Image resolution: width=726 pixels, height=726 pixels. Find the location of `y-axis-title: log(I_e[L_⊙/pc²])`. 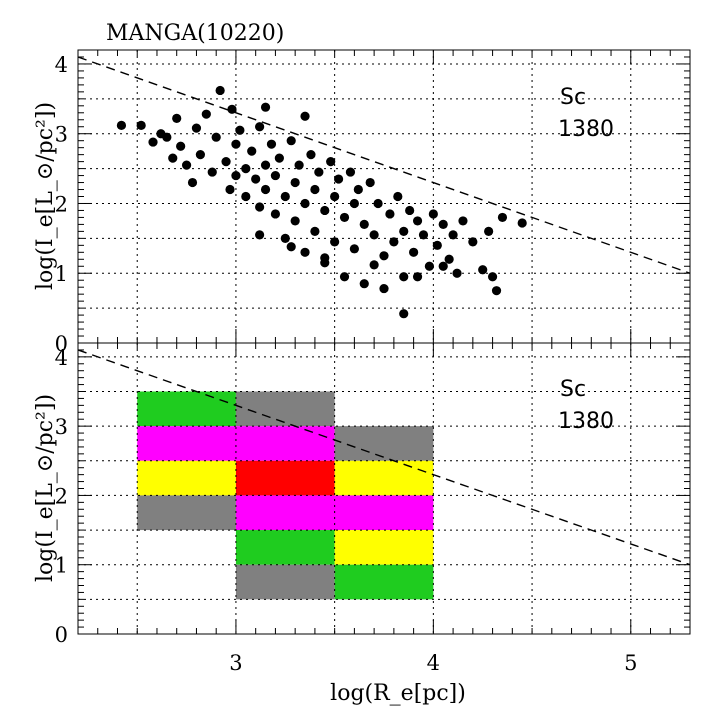

y-axis-title: log(I_e[L_⊙/pc²]) is located at coordinates (45, 196).